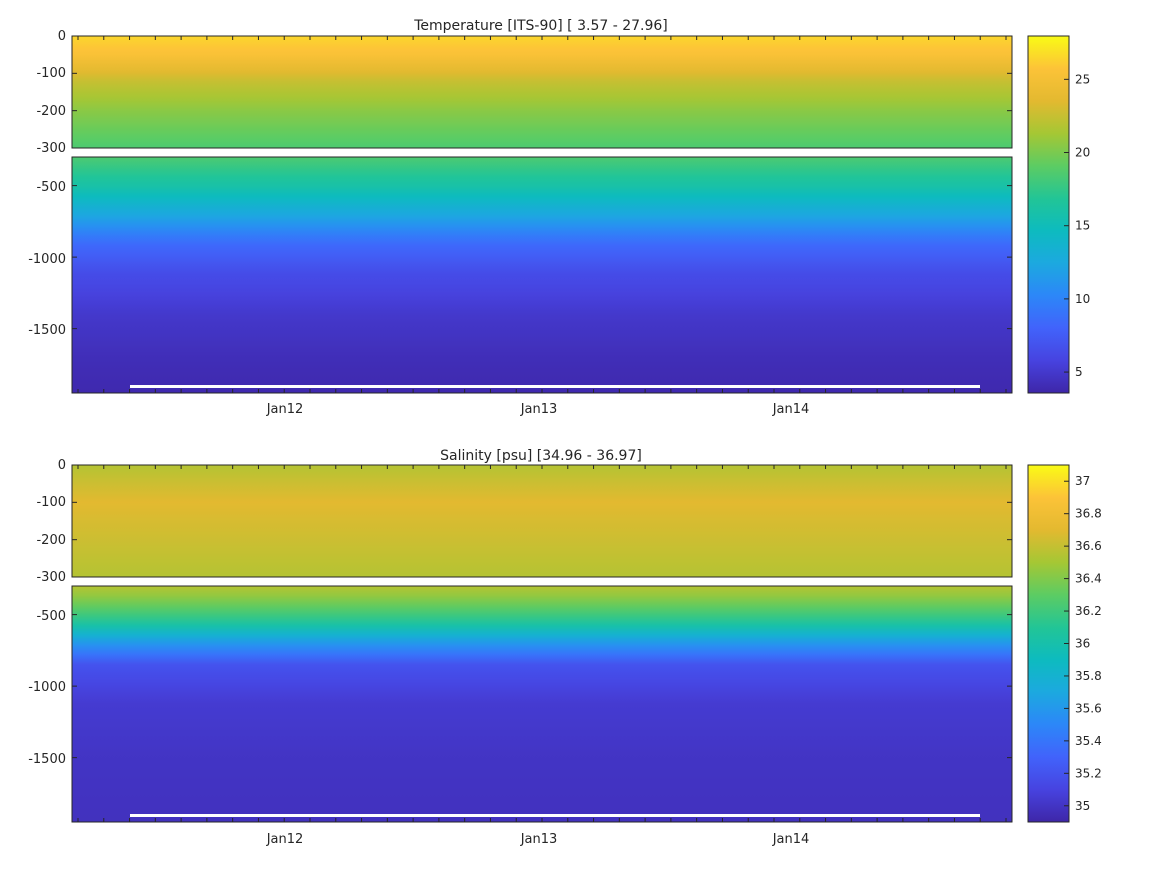 The width and height of the screenshot is (1167, 875). Describe the element at coordinates (1088, 741) in the screenshot. I see `colorbar-tick-label: 35.4` at that location.